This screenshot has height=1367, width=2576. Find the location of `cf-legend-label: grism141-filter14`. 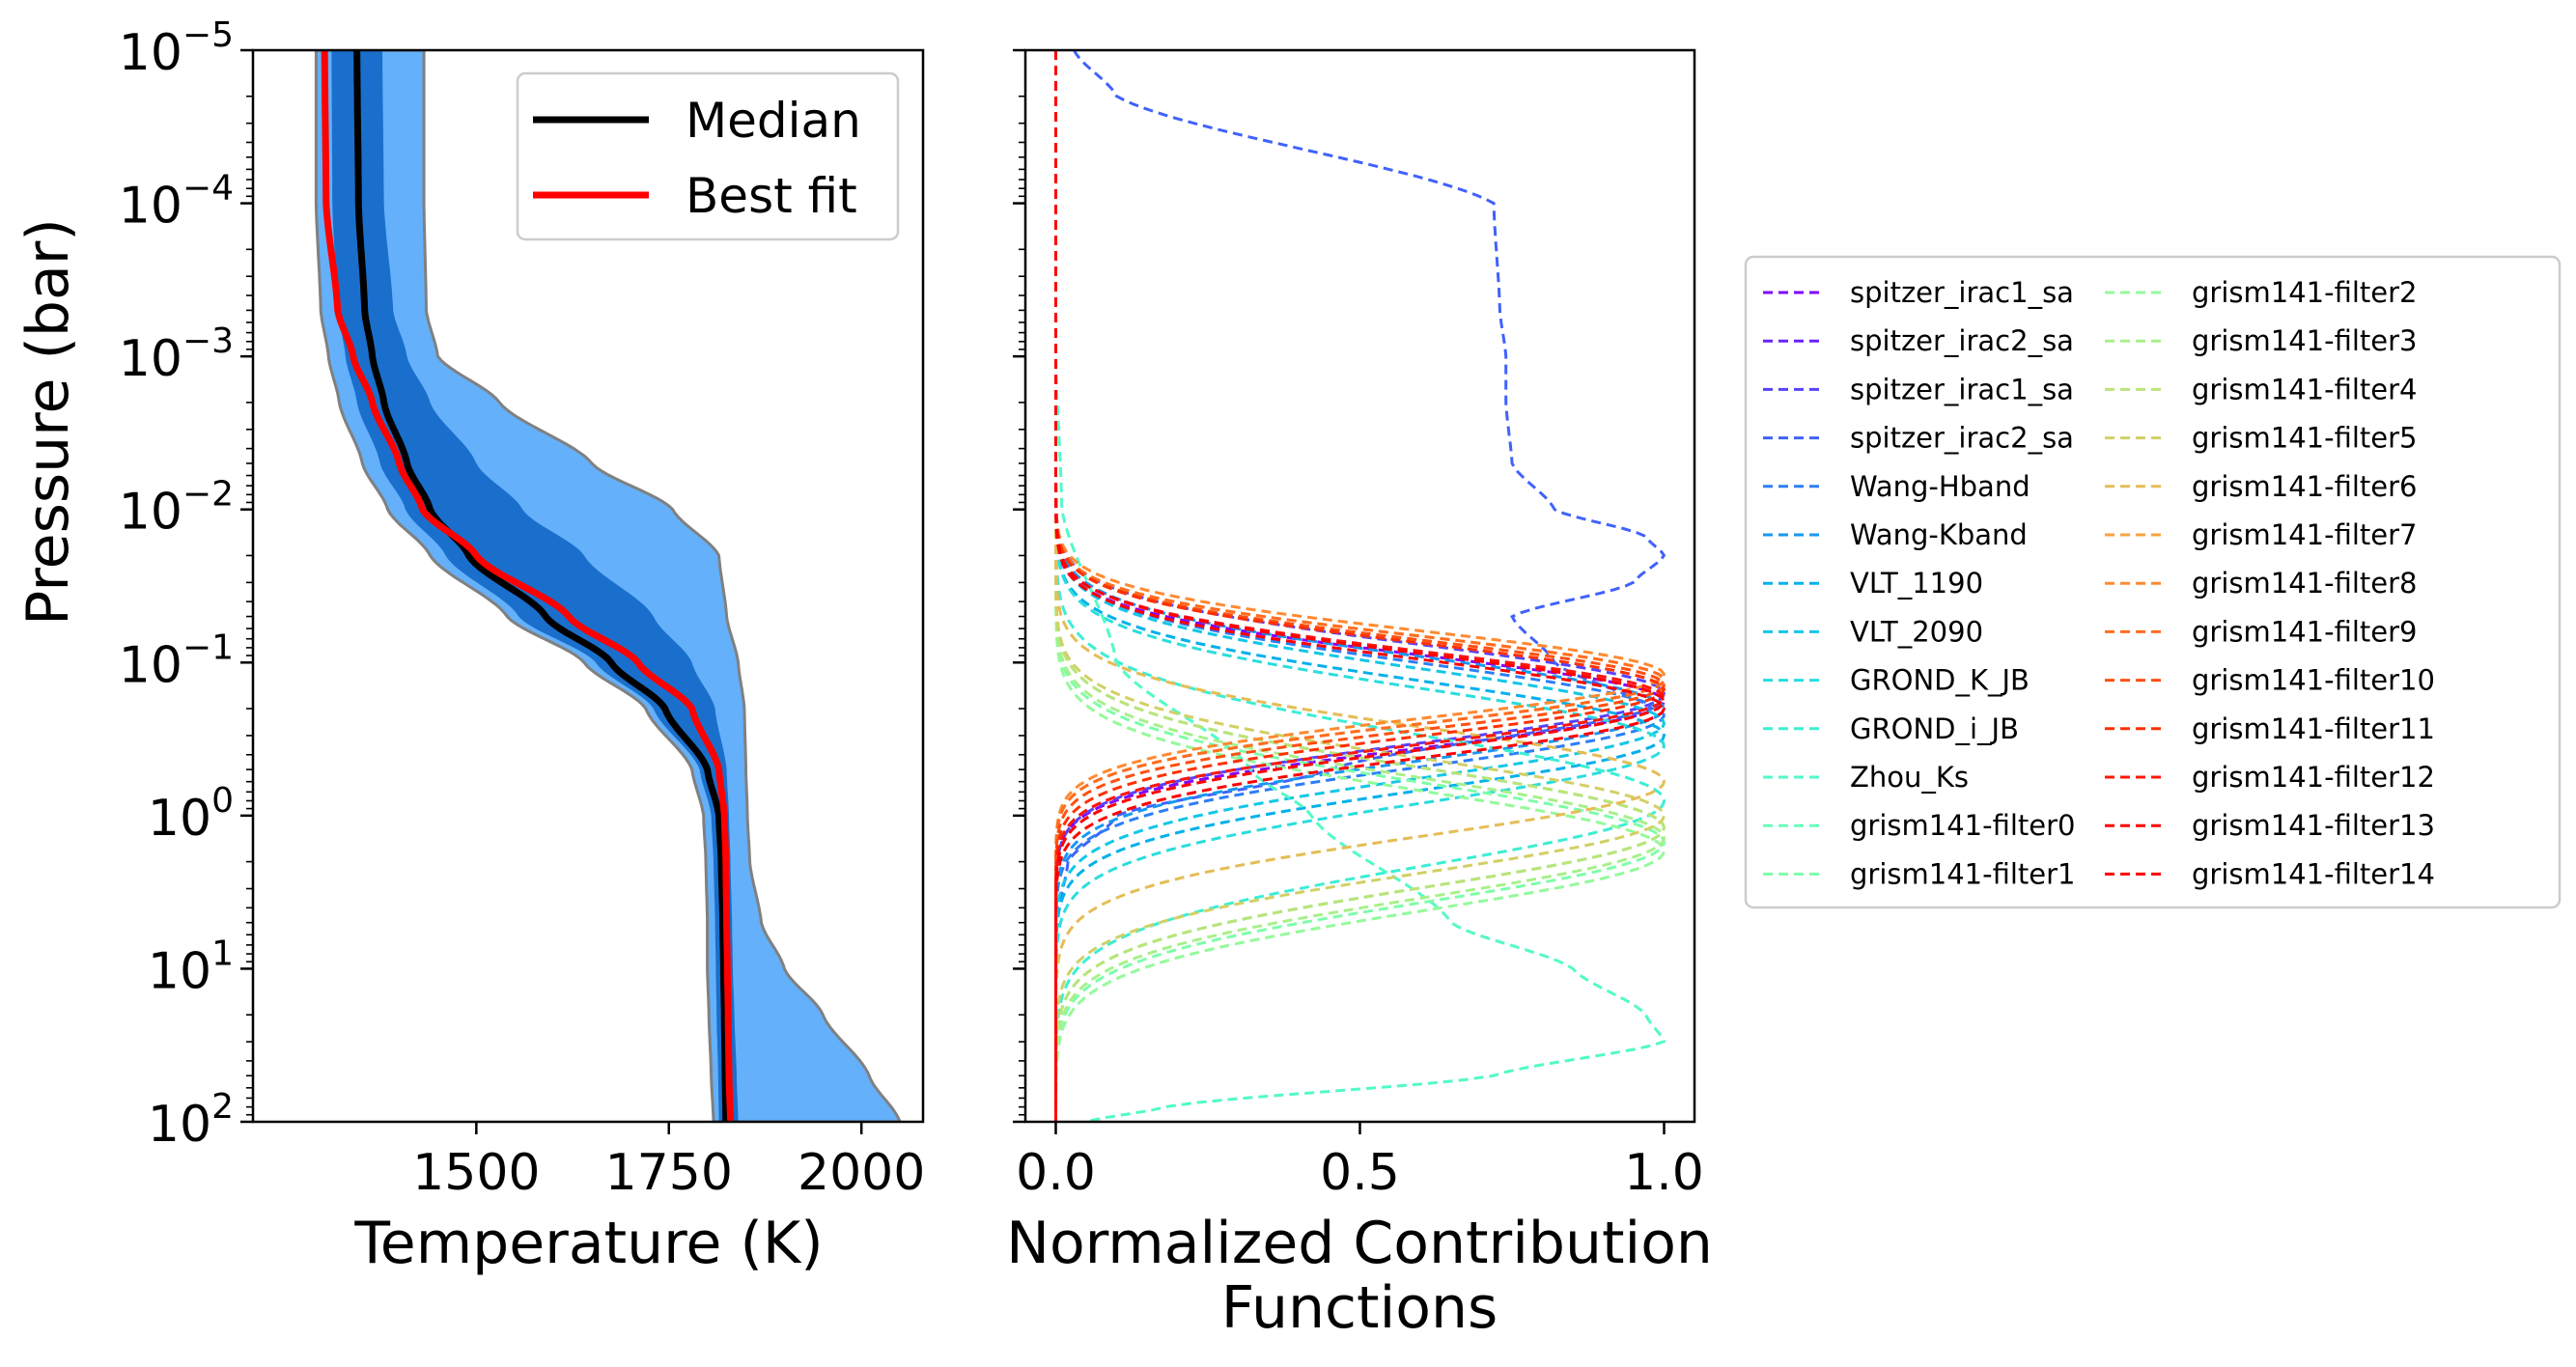

cf-legend-label: grism141-filter14 is located at coordinates (2313, 873).